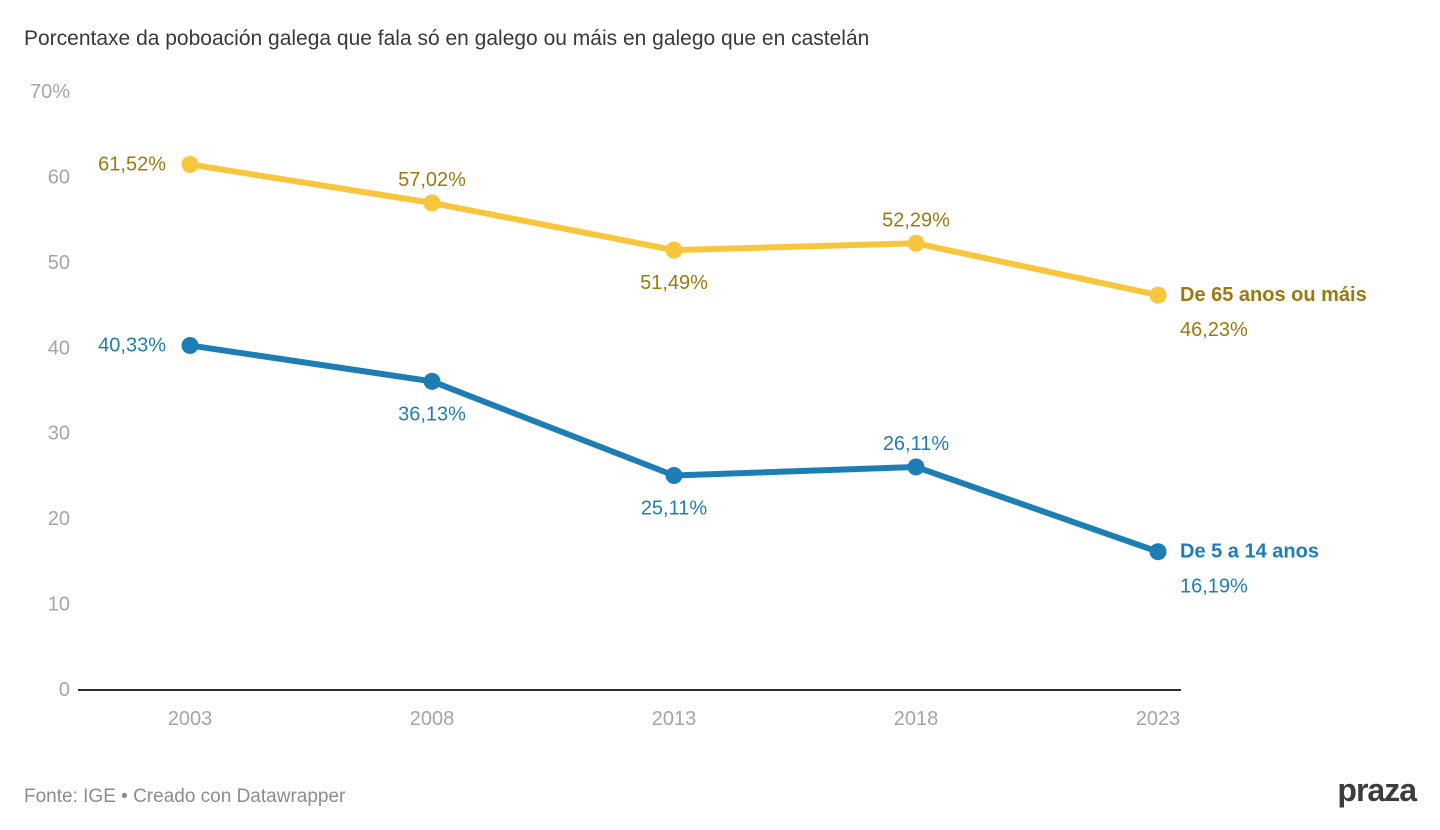 This screenshot has width=1440, height=830. Describe the element at coordinates (674, 283) in the screenshot. I see `value-label: 51,49%` at that location.